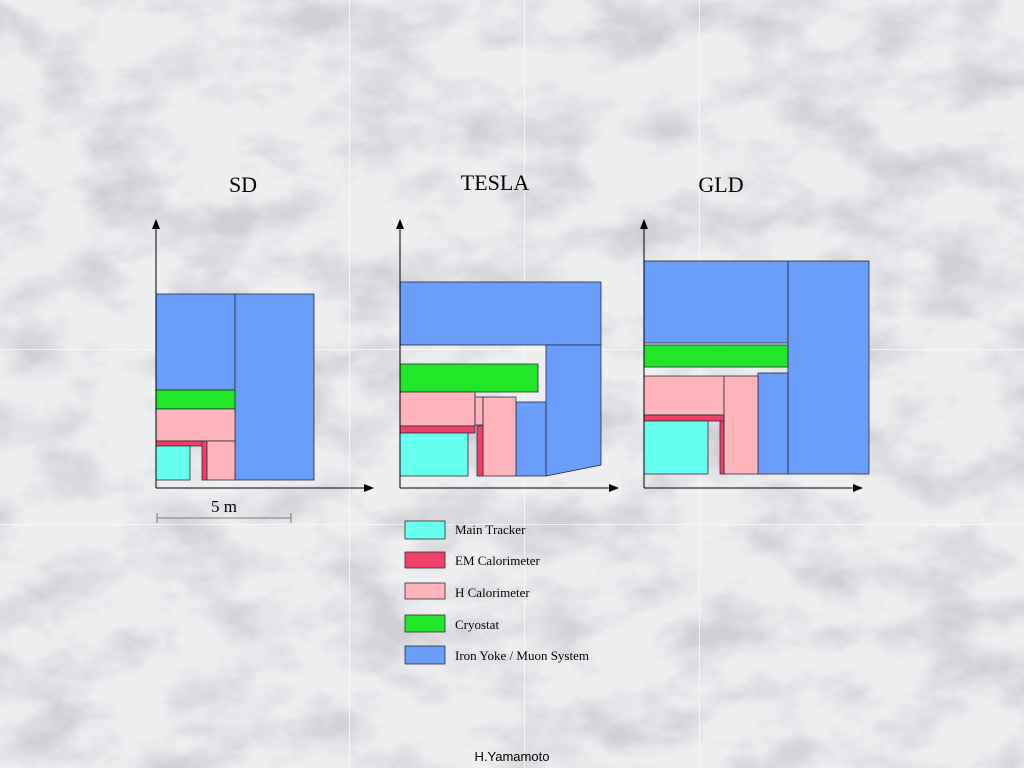  Describe the element at coordinates (434, 454) in the screenshot. I see `tesla-main-tracker` at that location.